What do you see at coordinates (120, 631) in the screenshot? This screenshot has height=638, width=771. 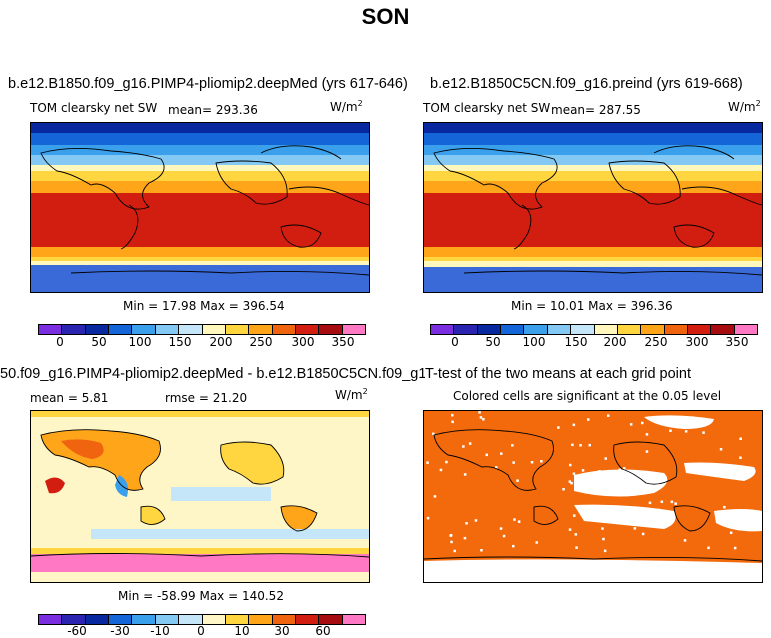 I see `panel3-tick-1: -30` at bounding box center [120, 631].